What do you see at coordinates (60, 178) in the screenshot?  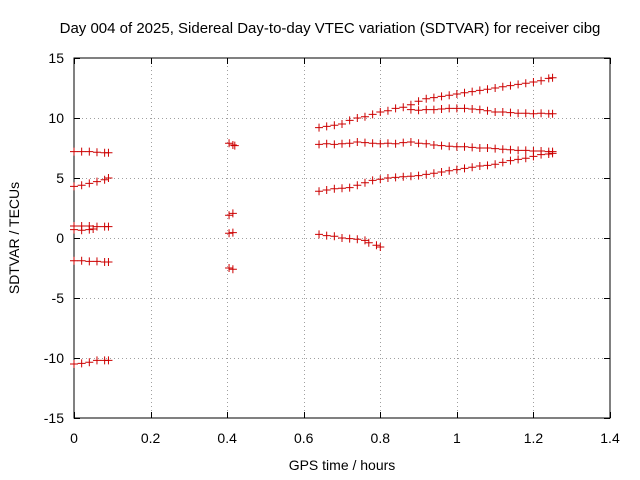 I see `y-tick-label: 5` at bounding box center [60, 178].